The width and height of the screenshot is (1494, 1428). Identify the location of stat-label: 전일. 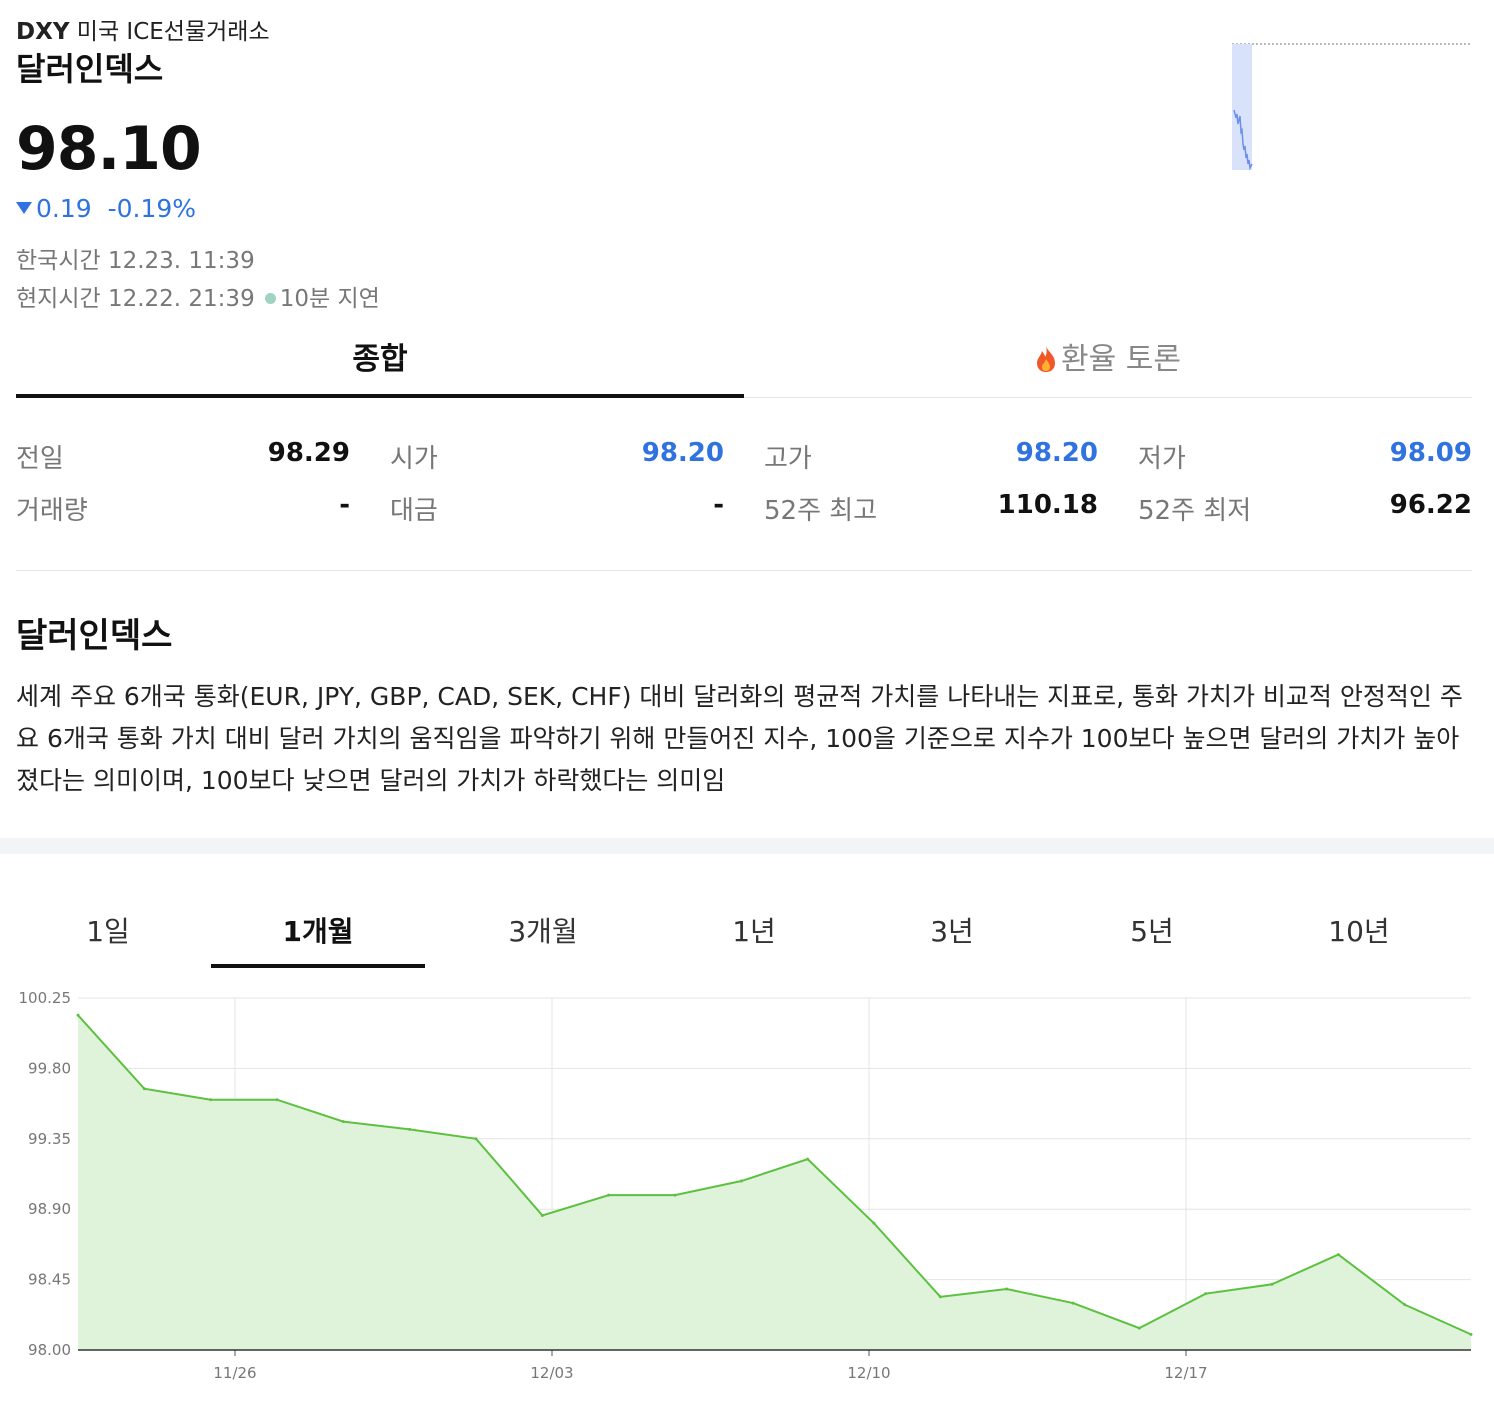
(40, 459).